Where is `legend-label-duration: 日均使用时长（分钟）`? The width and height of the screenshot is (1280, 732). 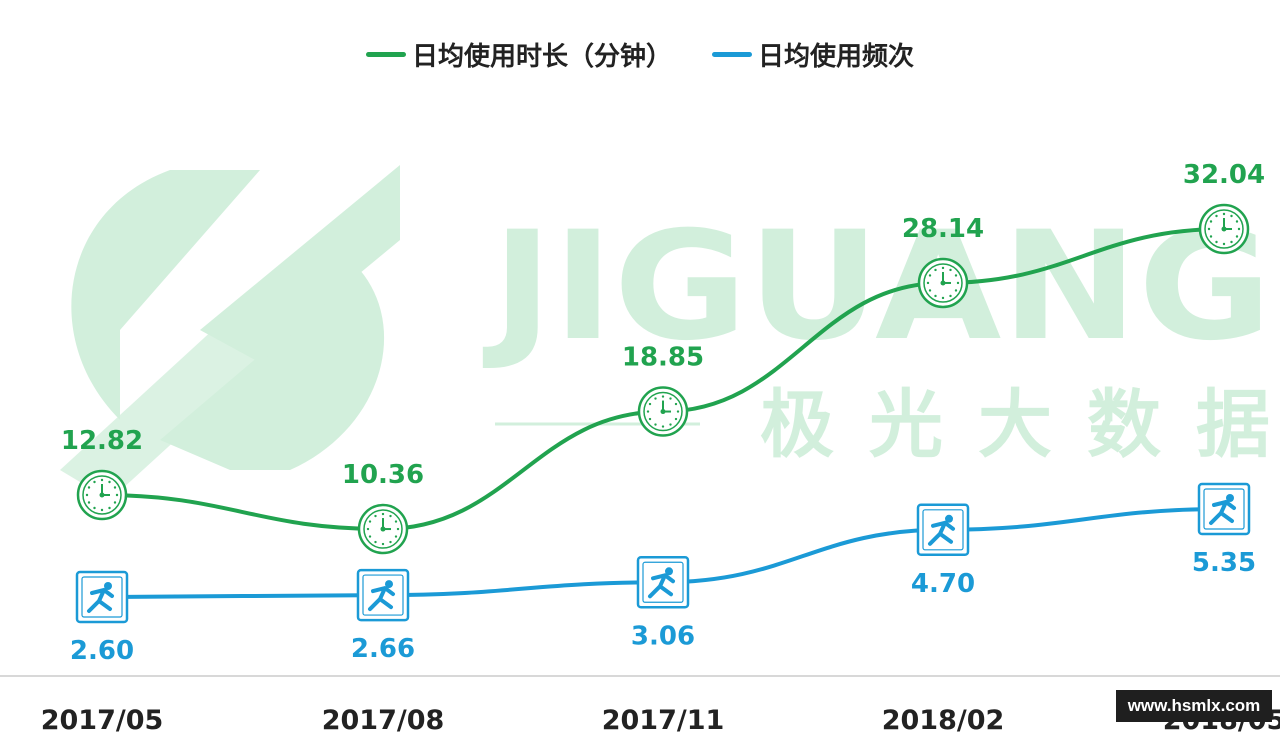 legend-label-duration: 日均使用时长（分钟） is located at coordinates (541, 57).